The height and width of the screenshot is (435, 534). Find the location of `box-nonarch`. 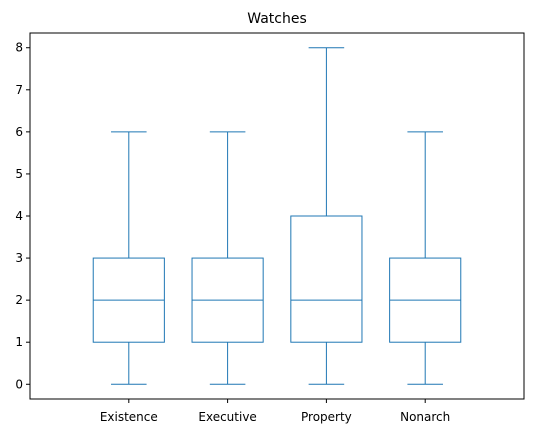

box-nonarch is located at coordinates (425, 258).